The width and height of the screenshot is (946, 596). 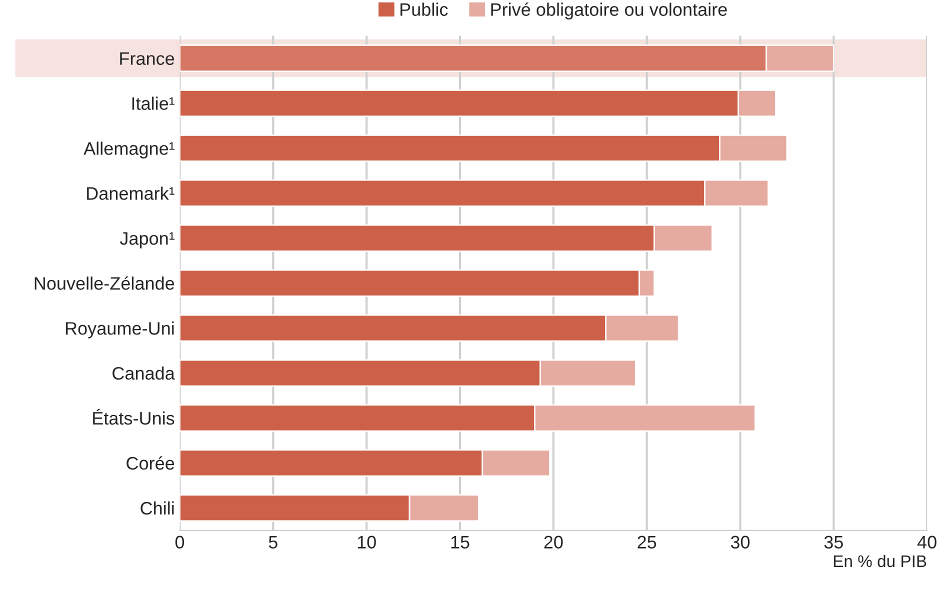 I want to click on legend-label: Public, so click(x=424, y=9).